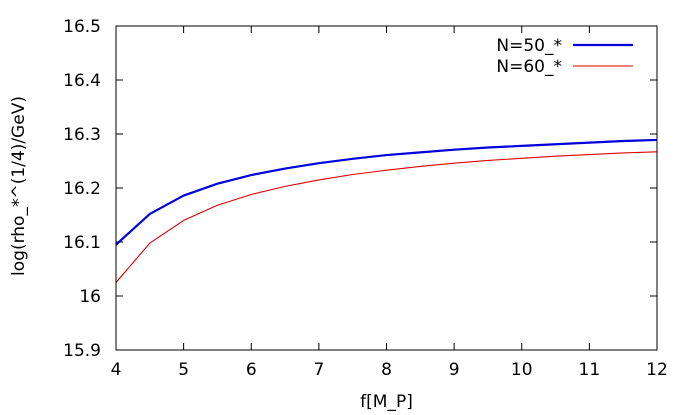 This screenshot has height=415, width=692. What do you see at coordinates (251, 370) in the screenshot?
I see `x-tick-label: 6` at bounding box center [251, 370].